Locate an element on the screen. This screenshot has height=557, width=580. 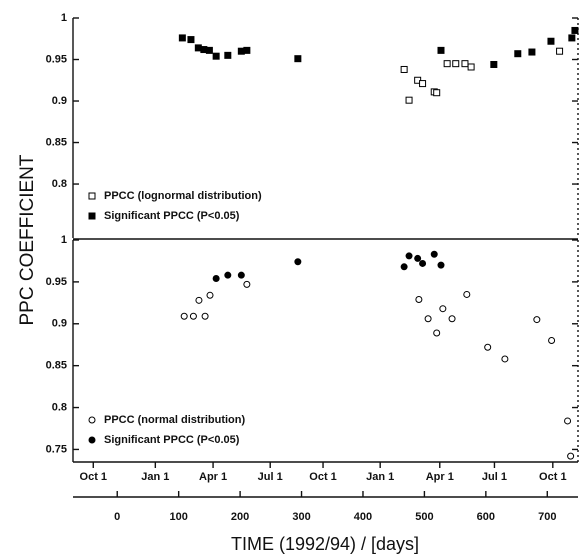
x-axis-label: TIME (1992/94) / [days] is located at coordinates (325, 544).